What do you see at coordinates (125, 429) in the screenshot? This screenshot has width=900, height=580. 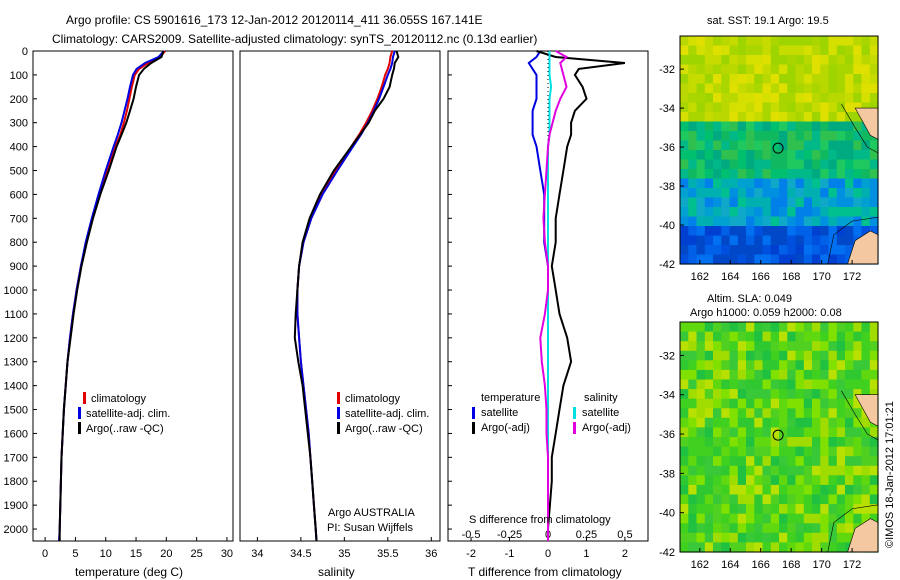 I see `legend-argo-label: Argo(..raw -QC)` at bounding box center [125, 429].